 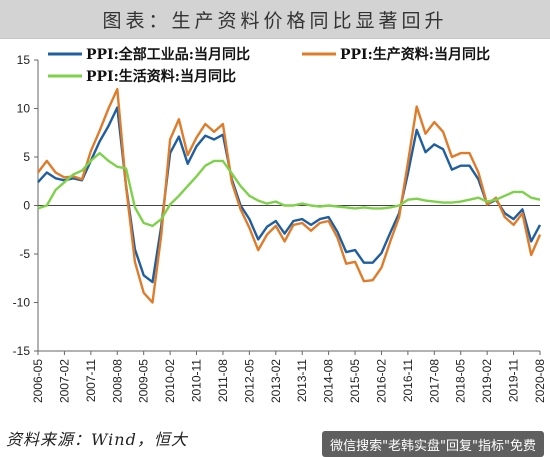 What do you see at coordinates (26, 206) in the screenshot?
I see `y-tick-label: 0` at bounding box center [26, 206].